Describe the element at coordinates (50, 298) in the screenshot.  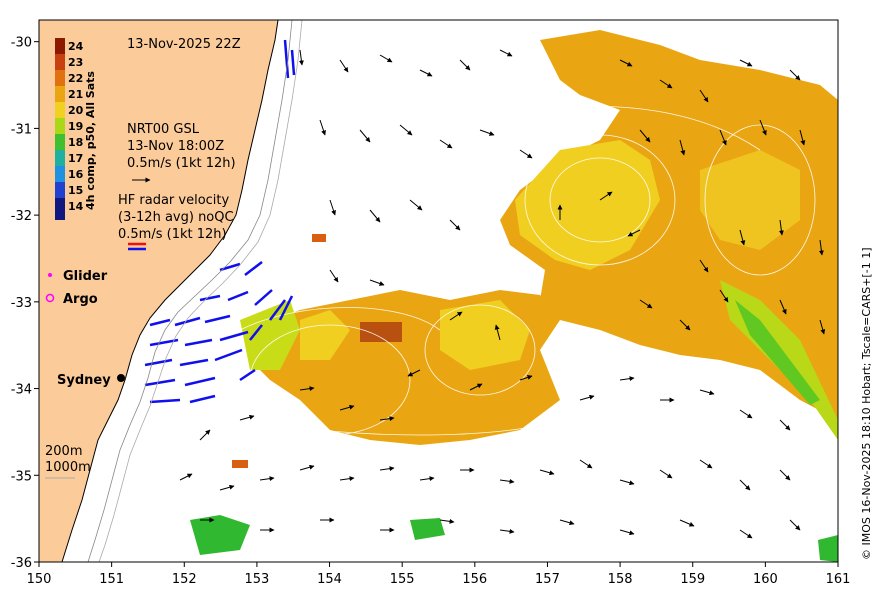
I see `argo-symbol` at that location.